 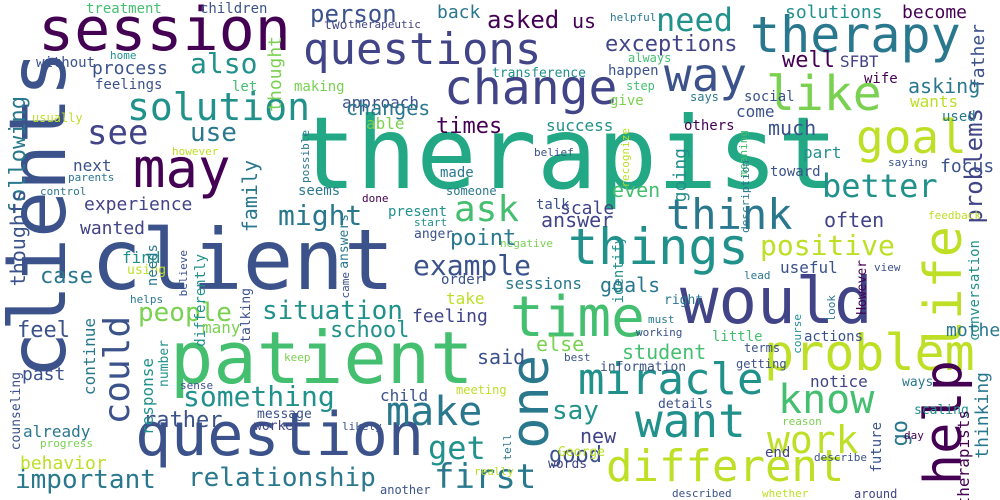 What do you see at coordinates (224, 63) in the screenshot?
I see `word-also: also` at bounding box center [224, 63].